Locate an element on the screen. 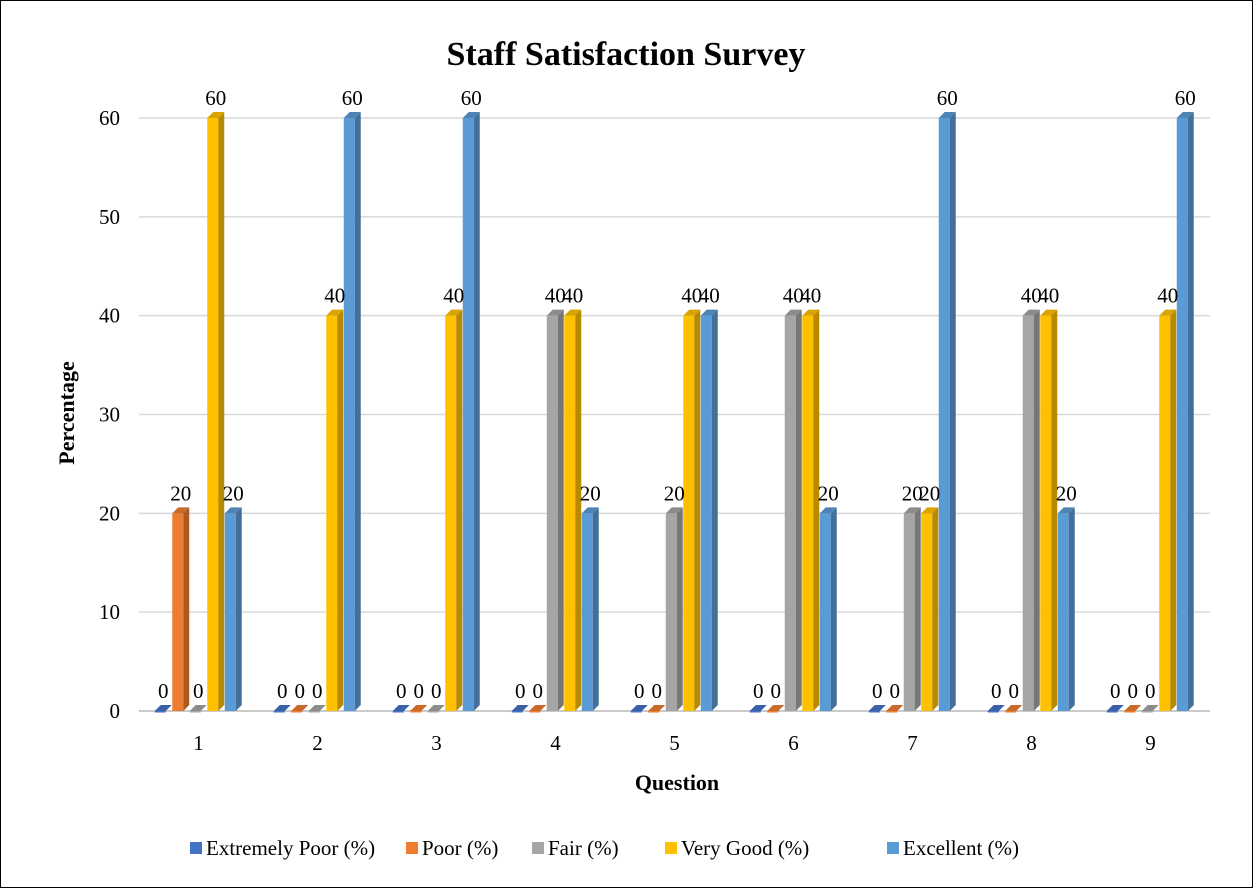 The width and height of the screenshot is (1253, 888). x-tick-label: 9 is located at coordinates (1150, 743).